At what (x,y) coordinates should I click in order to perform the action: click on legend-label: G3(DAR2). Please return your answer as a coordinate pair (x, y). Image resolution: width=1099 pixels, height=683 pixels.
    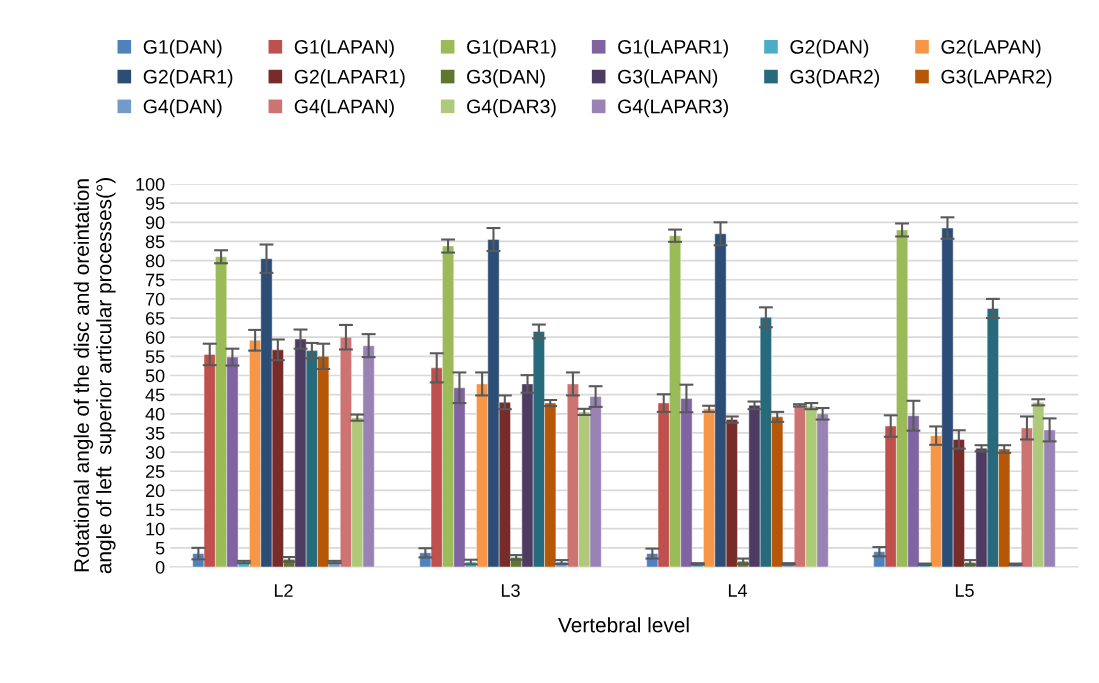
    Looking at the image, I should click on (835, 78).